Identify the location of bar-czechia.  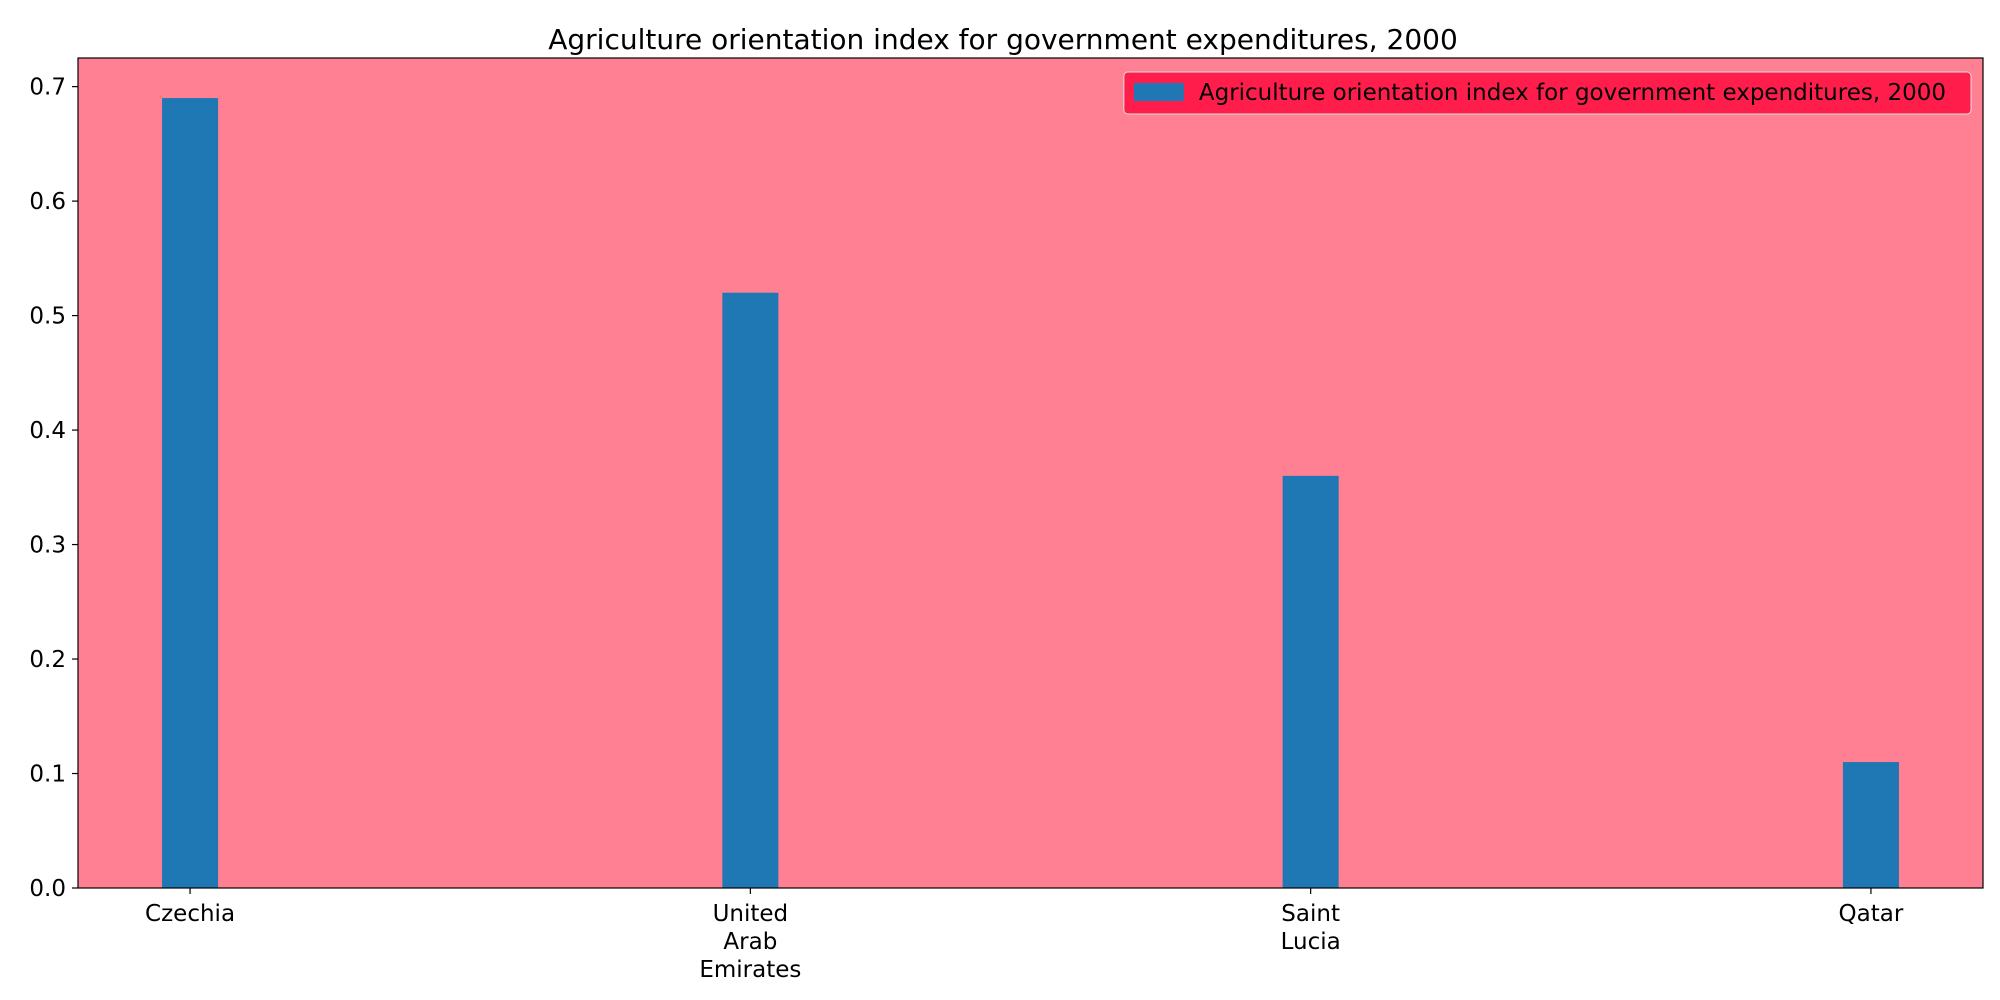
(190, 493).